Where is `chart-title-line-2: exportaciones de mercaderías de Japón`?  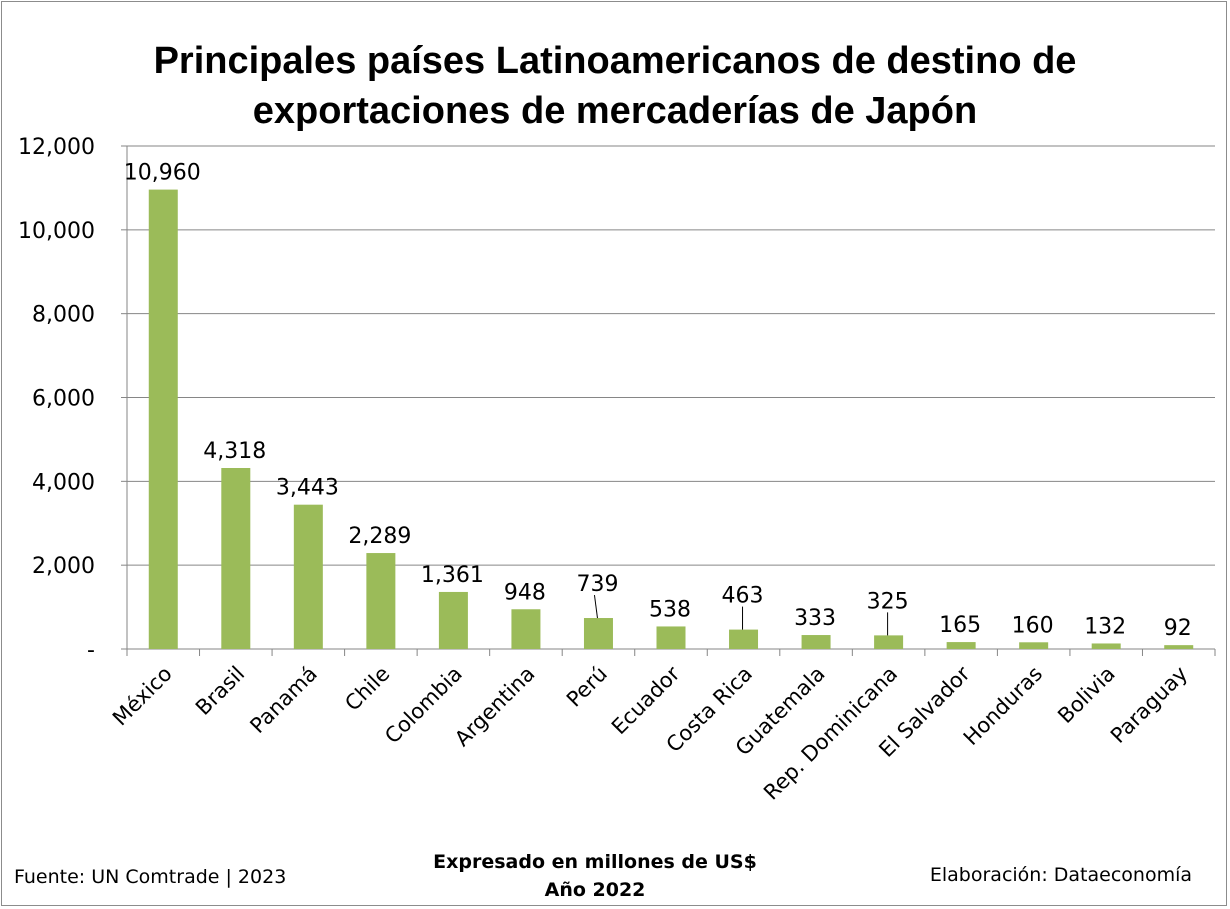 chart-title-line-2: exportaciones de mercaderías de Japón is located at coordinates (615, 111).